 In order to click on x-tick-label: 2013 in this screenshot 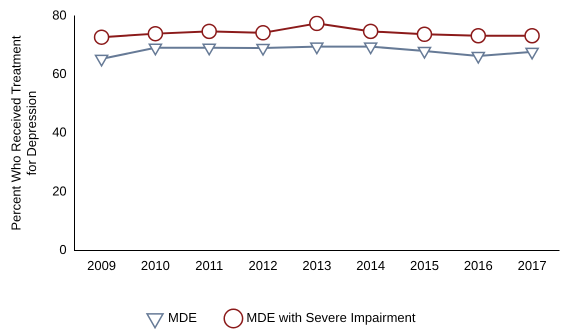, I will do `click(317, 265)`.